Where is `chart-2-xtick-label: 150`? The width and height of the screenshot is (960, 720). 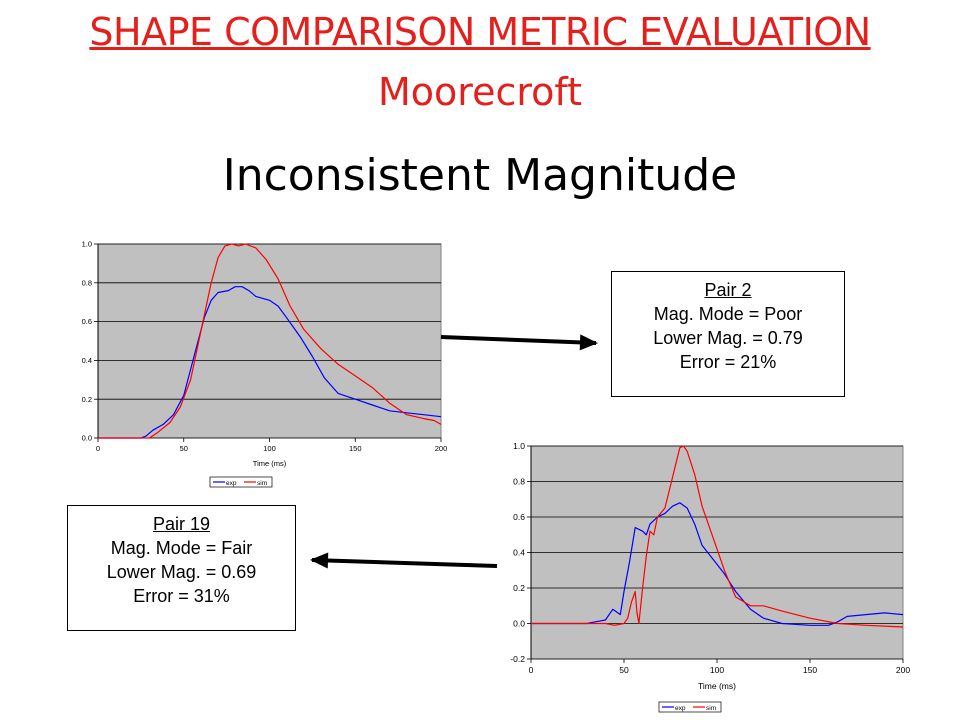 chart-2-xtick-label: 150 is located at coordinates (810, 670).